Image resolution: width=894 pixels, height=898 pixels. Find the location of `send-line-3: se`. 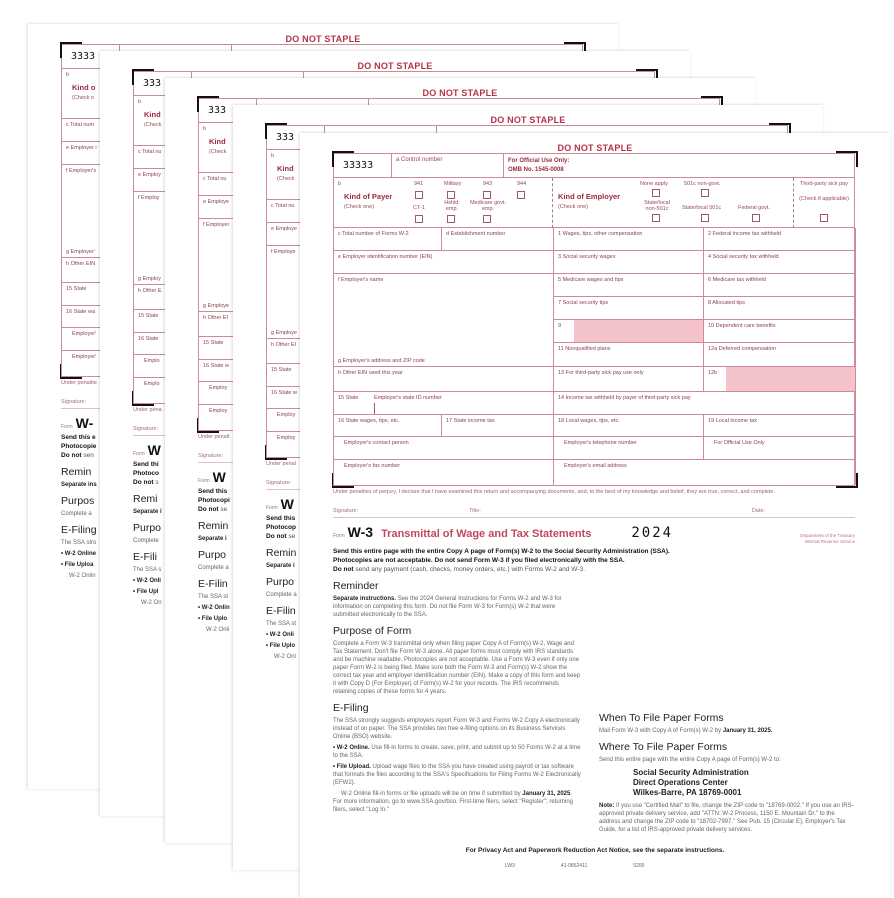

send-line-3: se is located at coordinates (223, 509).